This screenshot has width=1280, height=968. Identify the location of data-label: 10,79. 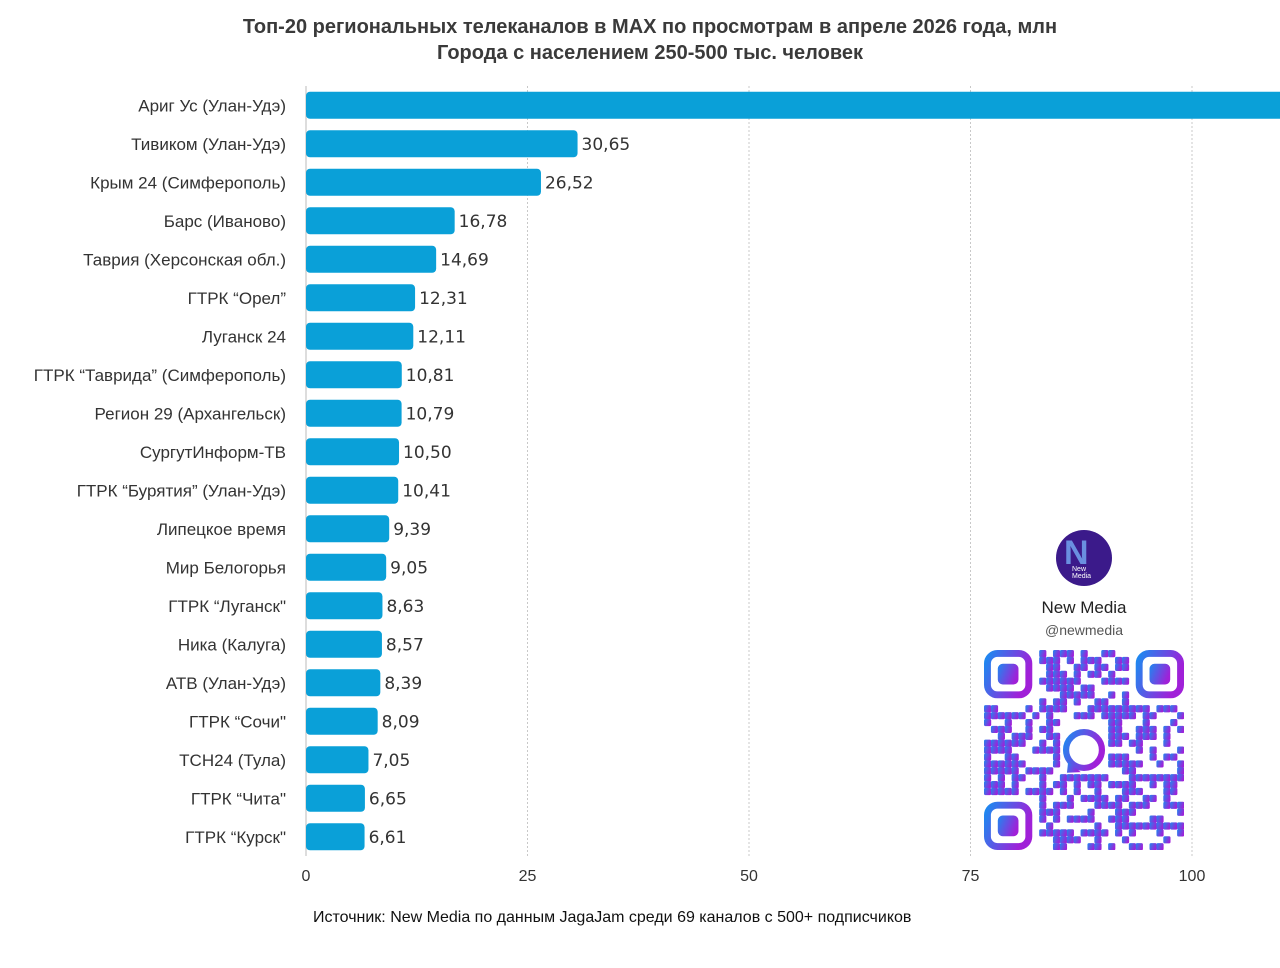
(430, 414).